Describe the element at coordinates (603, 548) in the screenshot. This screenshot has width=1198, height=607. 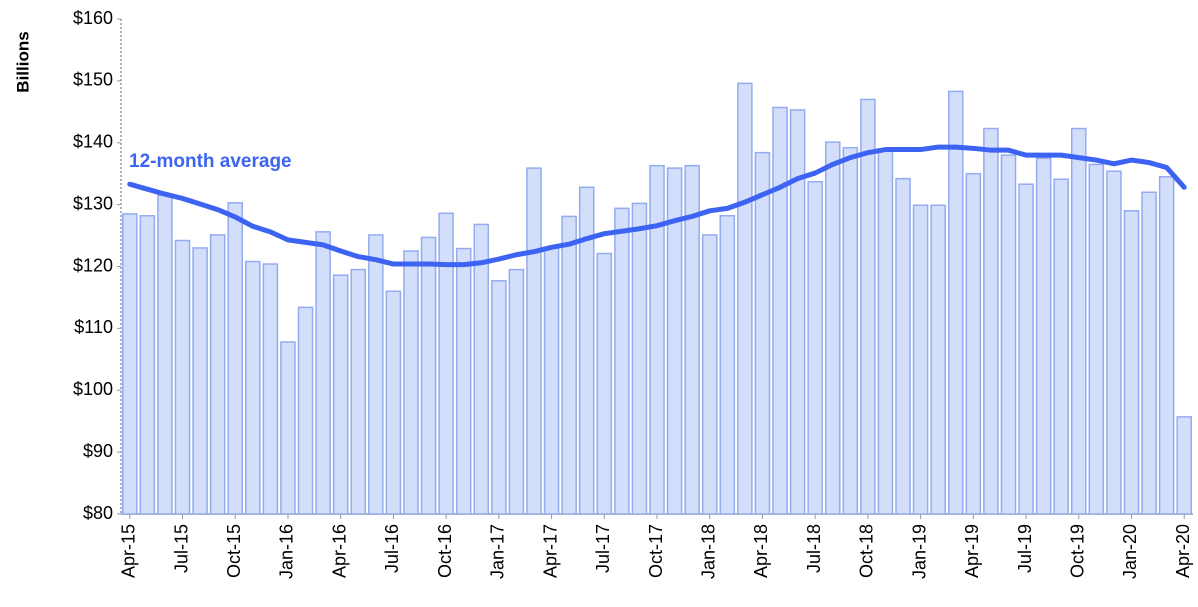
I see `x-tick-label: Jul-17` at that location.